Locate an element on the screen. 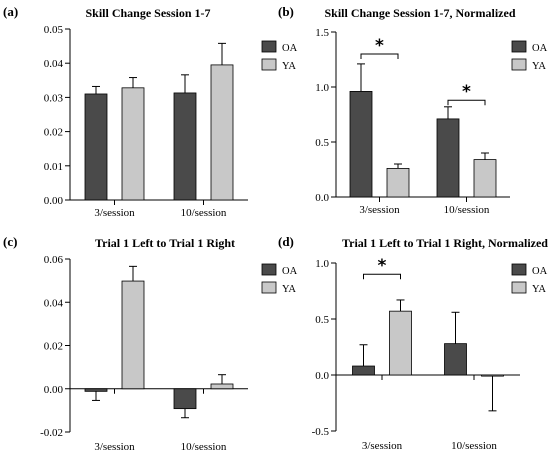 This screenshot has height=456, width=550. y-tick-label: 0.01 is located at coordinates (53, 167).